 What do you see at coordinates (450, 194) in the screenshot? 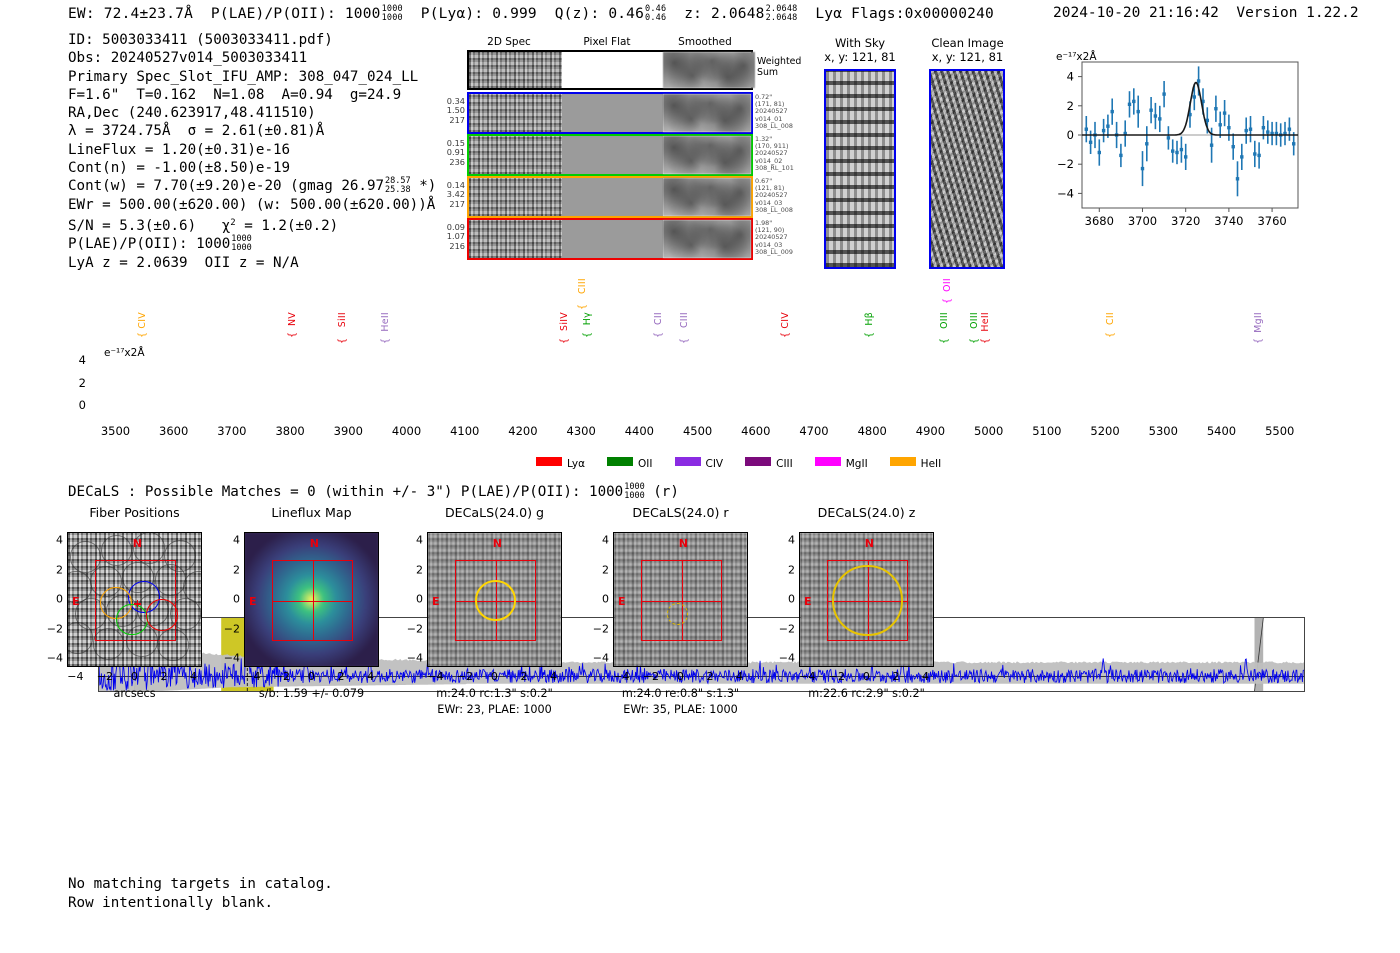
I see `fiber-weights: 0.14 3.42 217` at bounding box center [450, 194].